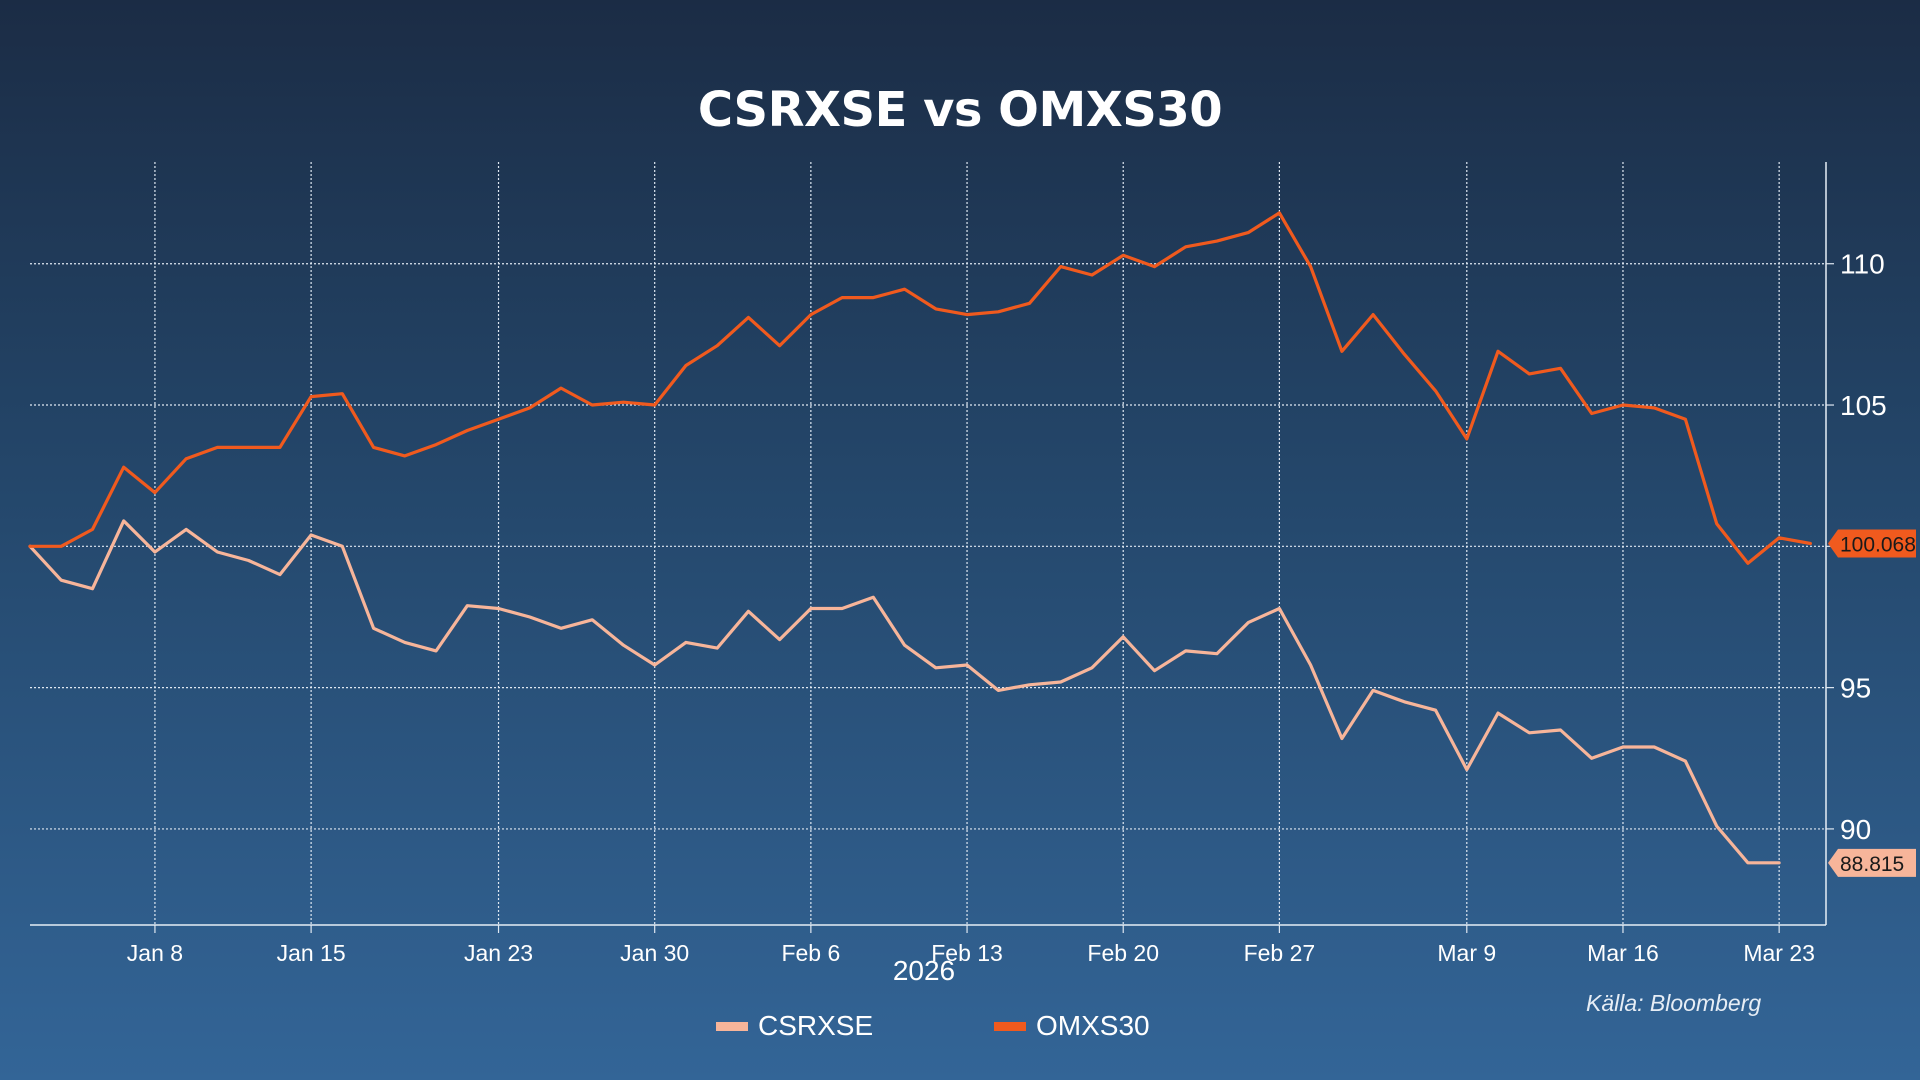  I want to click on end-value-tag-csrxse, so click(1872, 862).